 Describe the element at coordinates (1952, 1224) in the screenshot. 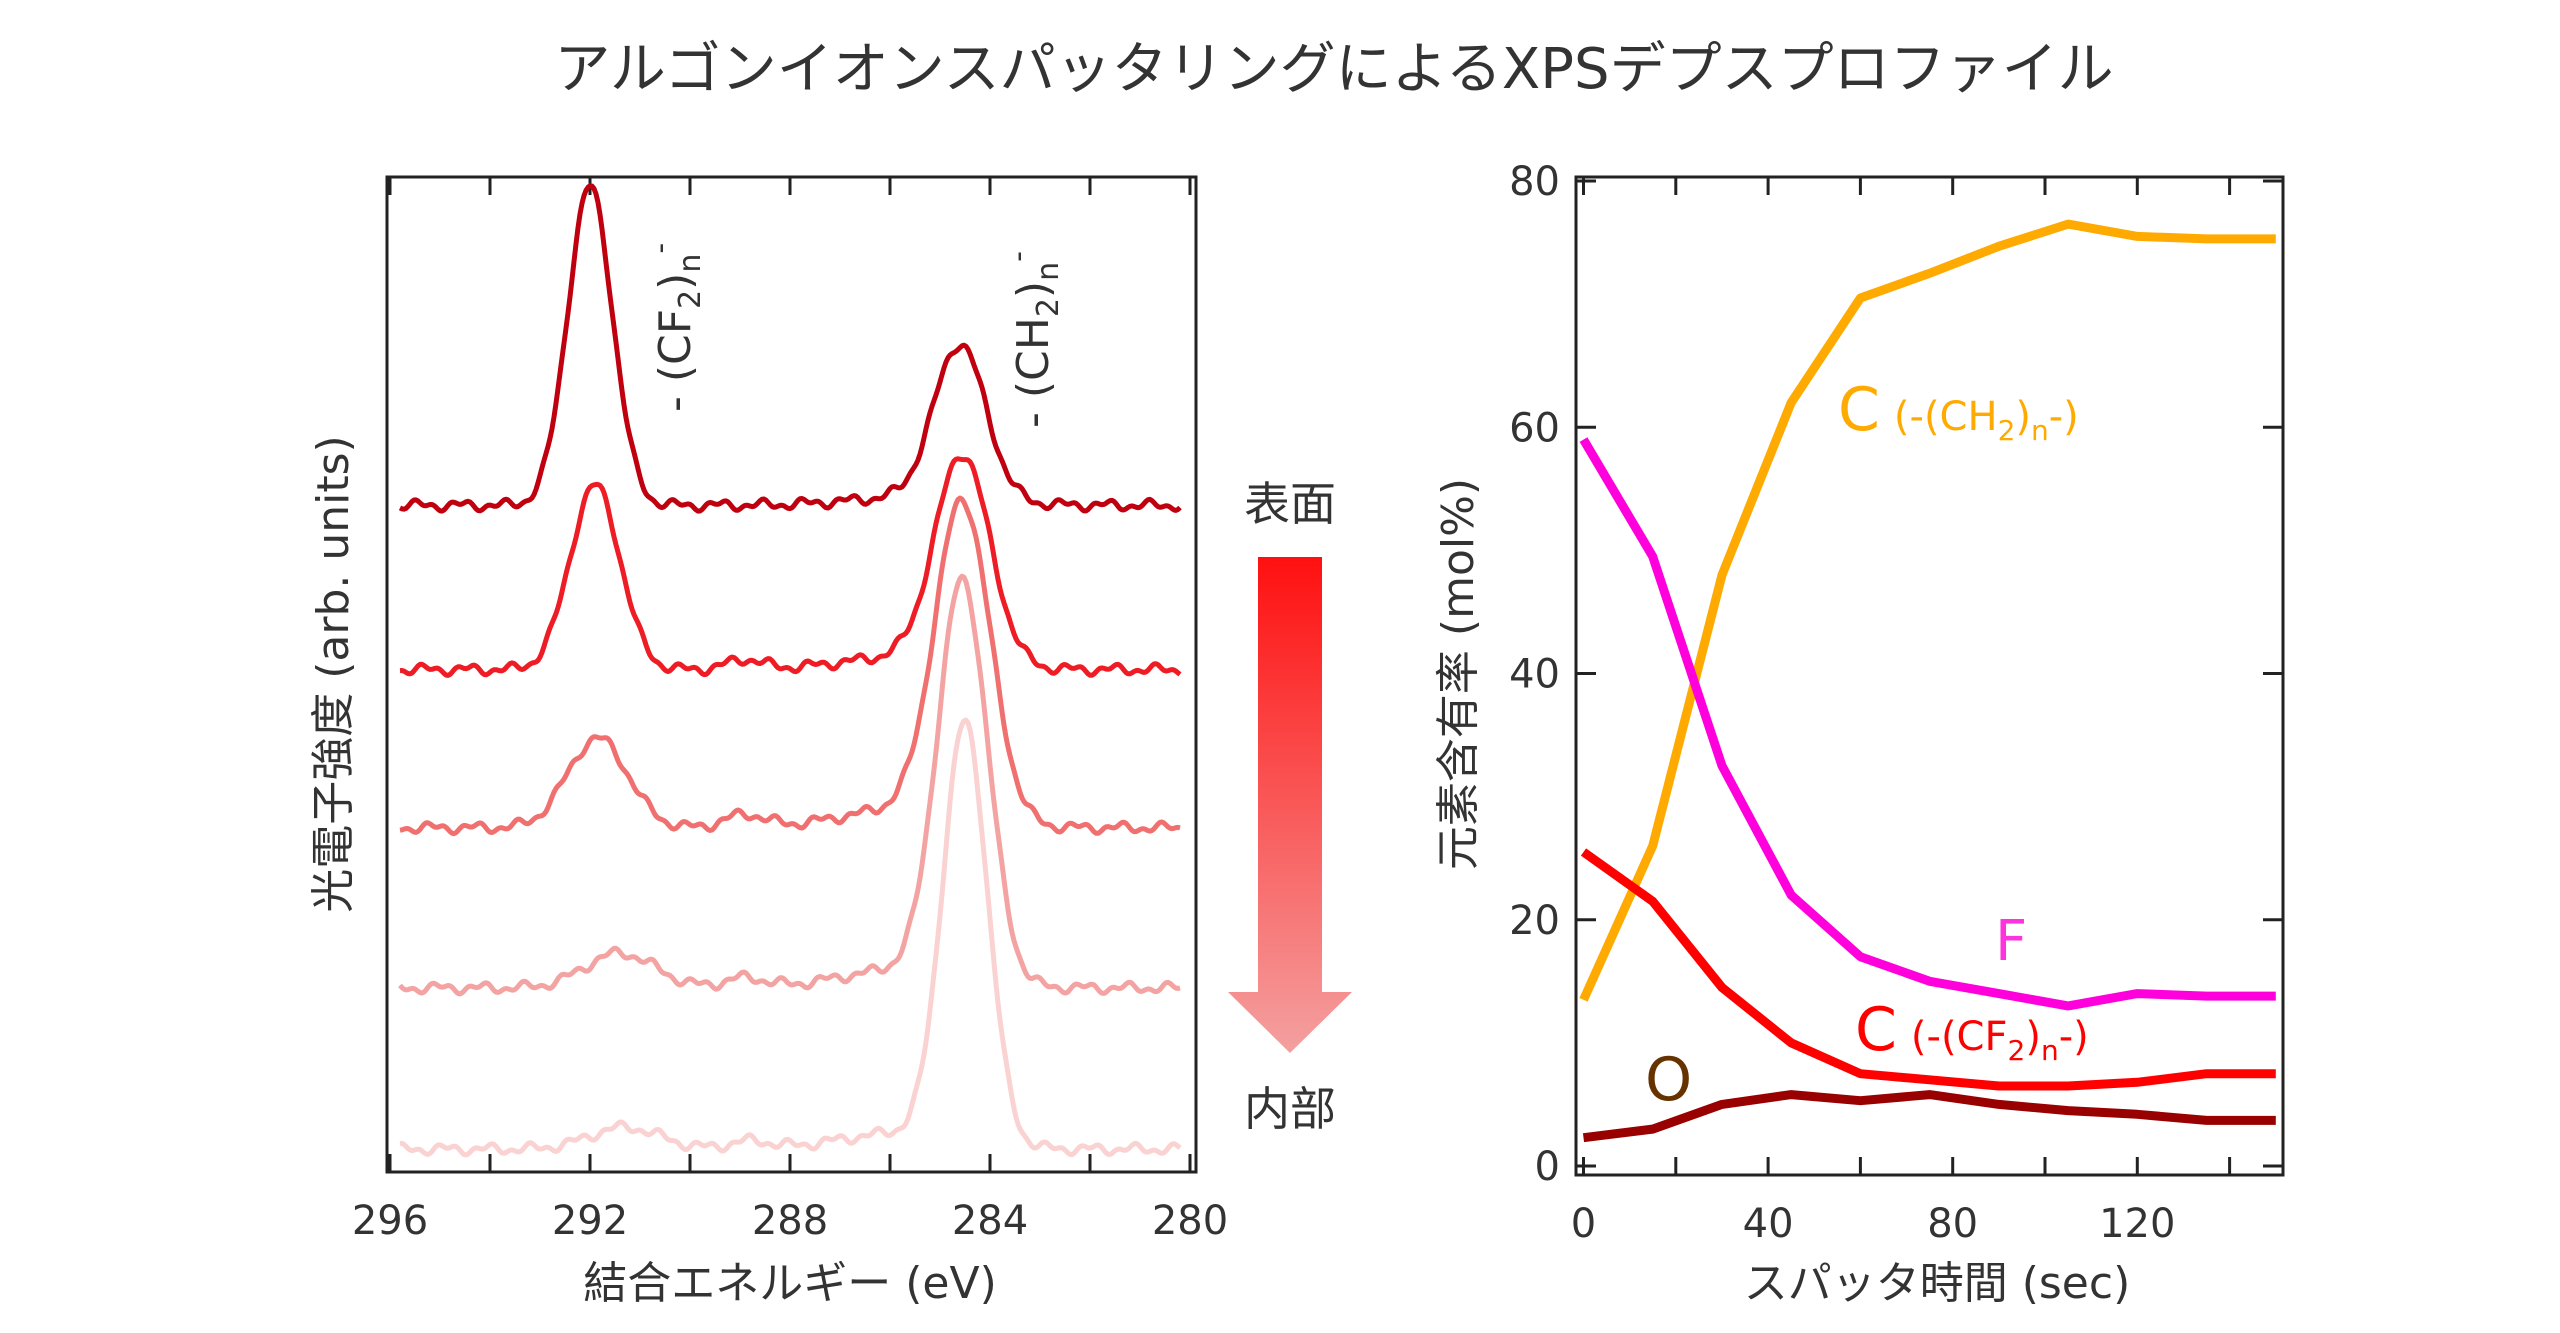

I see `x-tick-label: 80` at that location.